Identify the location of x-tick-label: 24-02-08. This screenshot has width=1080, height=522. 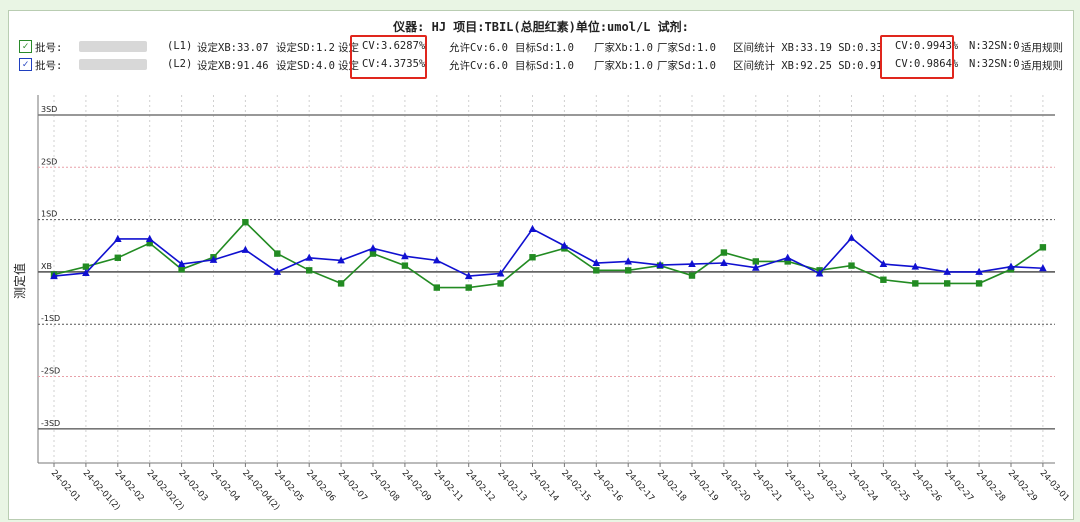
(384, 485).